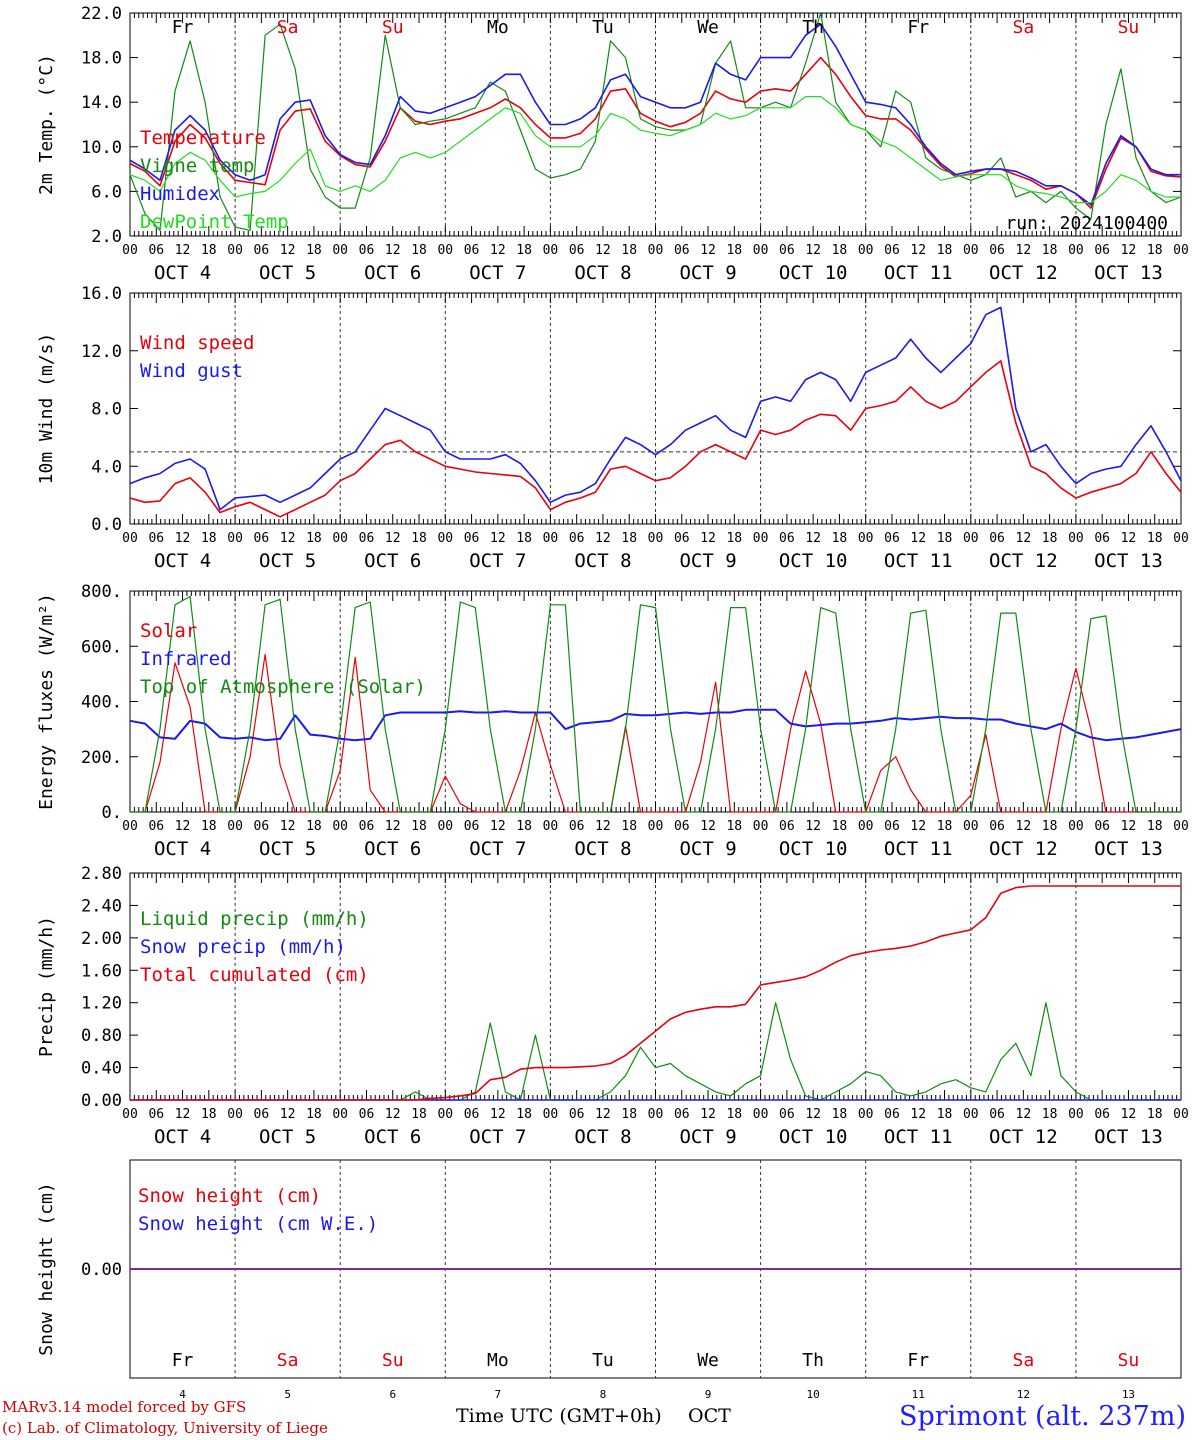 The height and width of the screenshot is (1440, 1194). I want to click on y-tick-label: 4.0, so click(106, 467).